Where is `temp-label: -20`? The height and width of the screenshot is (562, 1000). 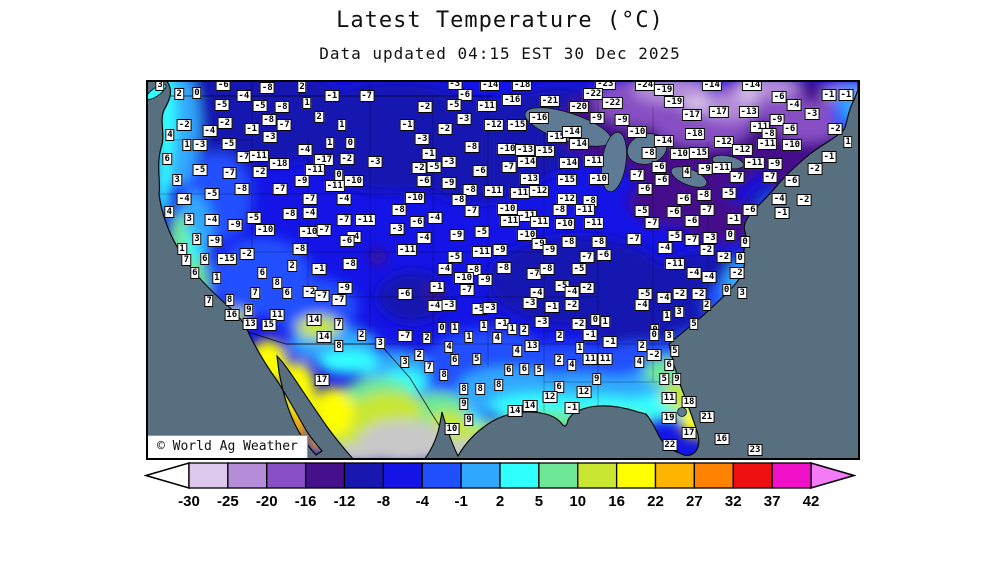 temp-label: -20 is located at coordinates (579, 106).